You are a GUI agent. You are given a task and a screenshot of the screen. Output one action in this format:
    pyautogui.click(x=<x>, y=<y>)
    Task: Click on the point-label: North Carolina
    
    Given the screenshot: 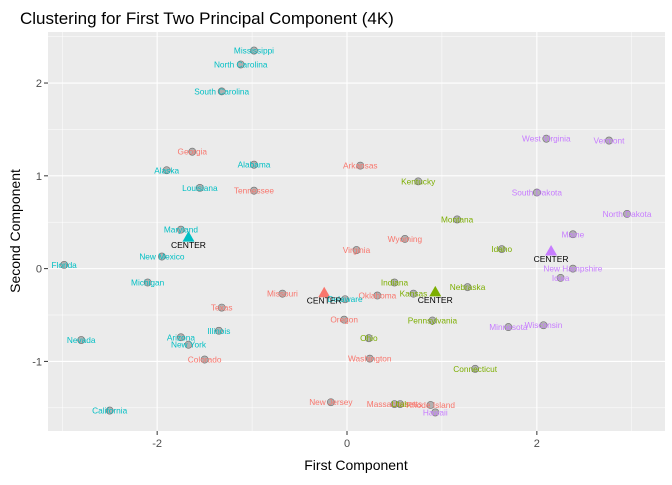 What is the action you would take?
    pyautogui.click(x=241, y=64)
    